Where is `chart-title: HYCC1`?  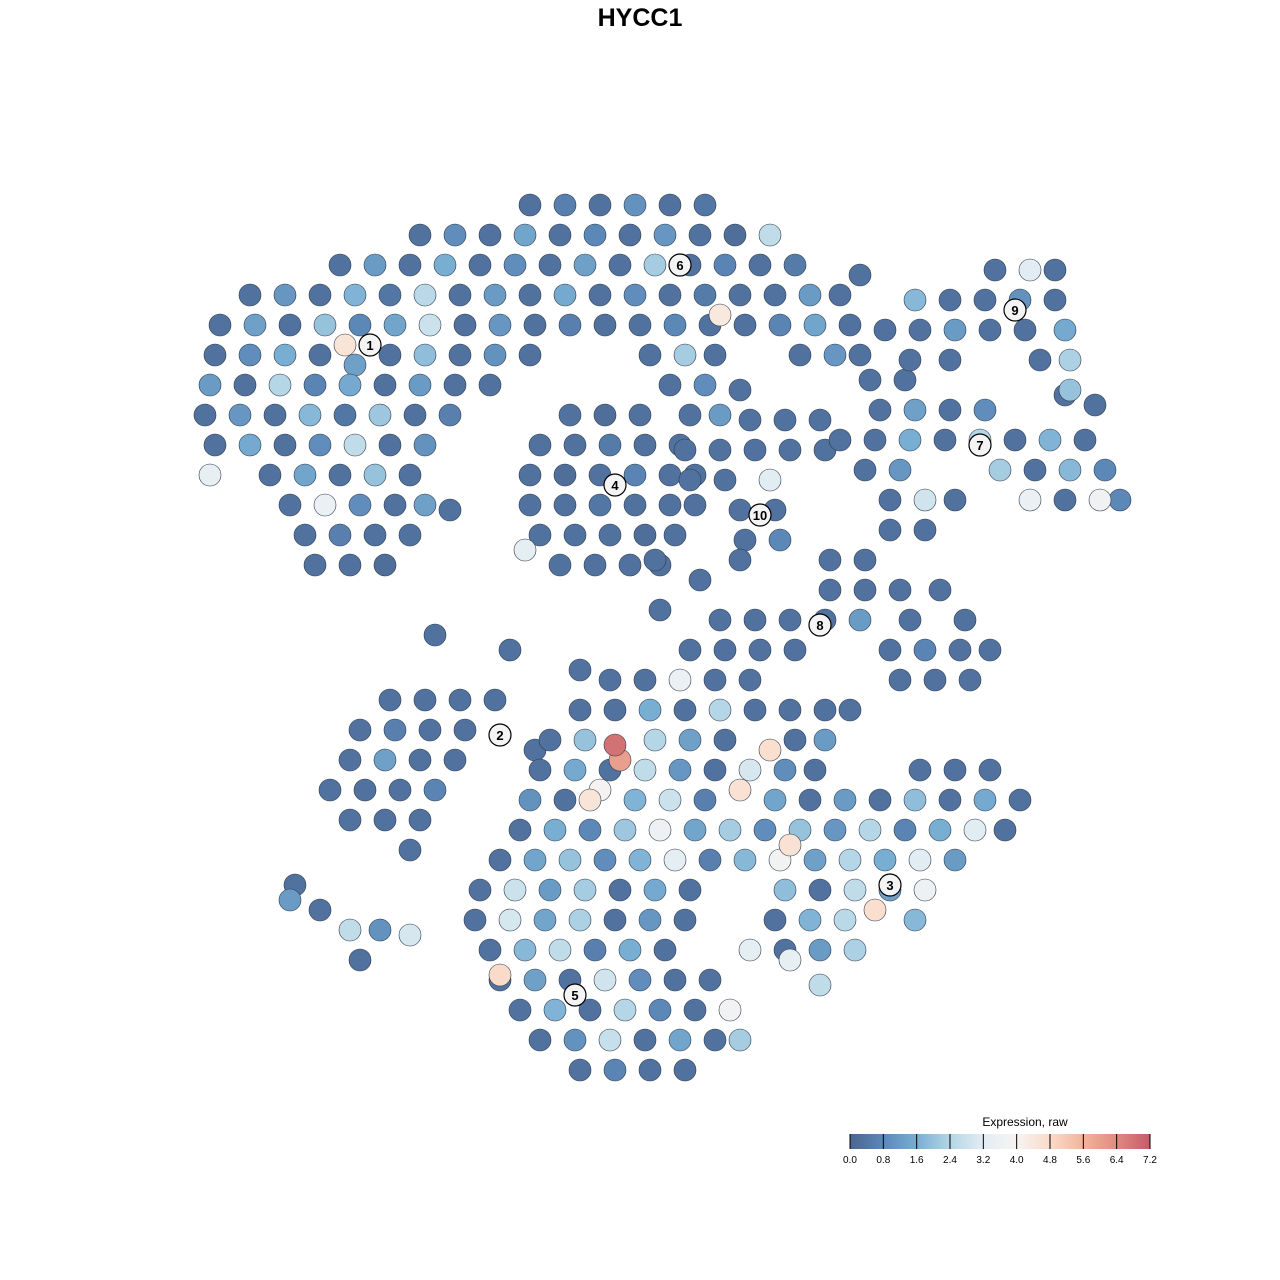
chart-title: HYCC1 is located at coordinates (640, 18).